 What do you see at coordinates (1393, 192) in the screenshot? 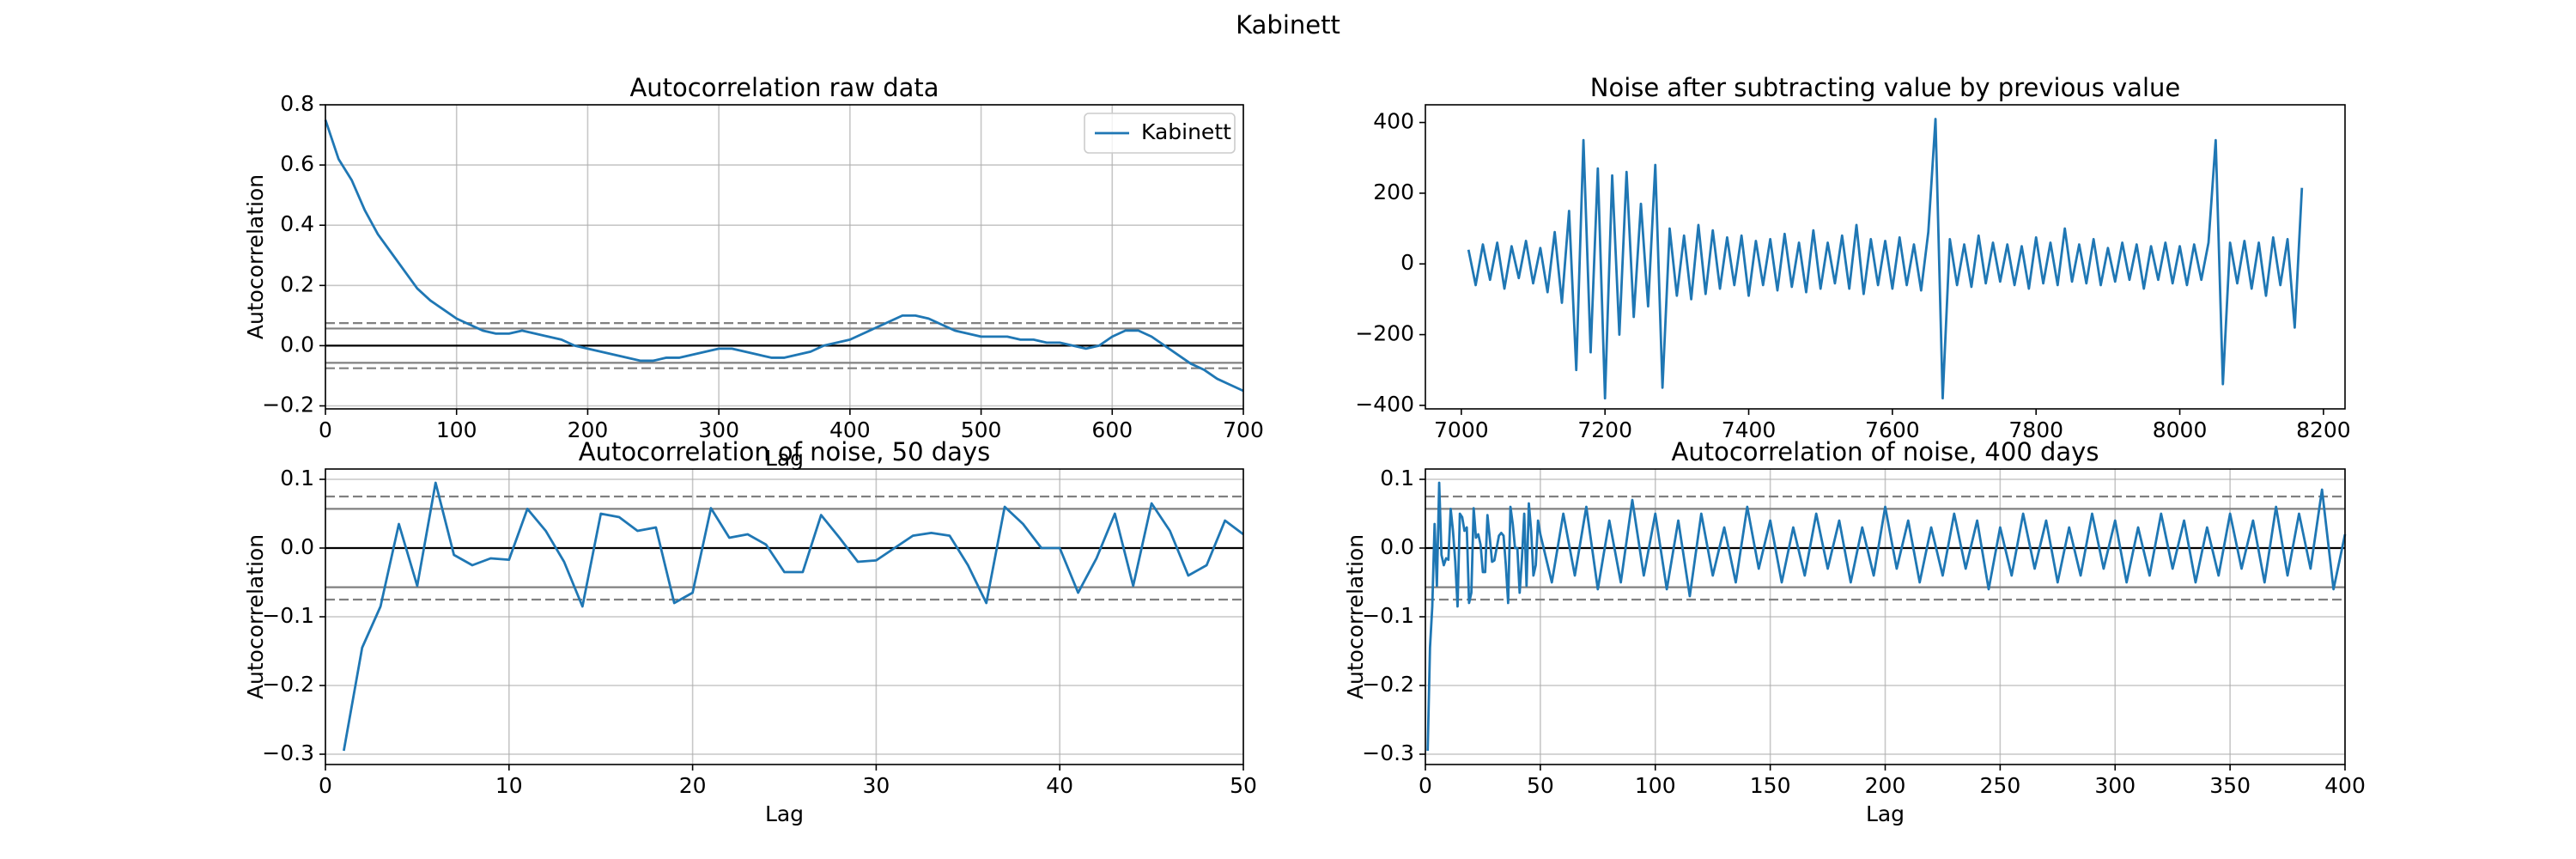
I see `y-tick-label: 200` at bounding box center [1393, 192].